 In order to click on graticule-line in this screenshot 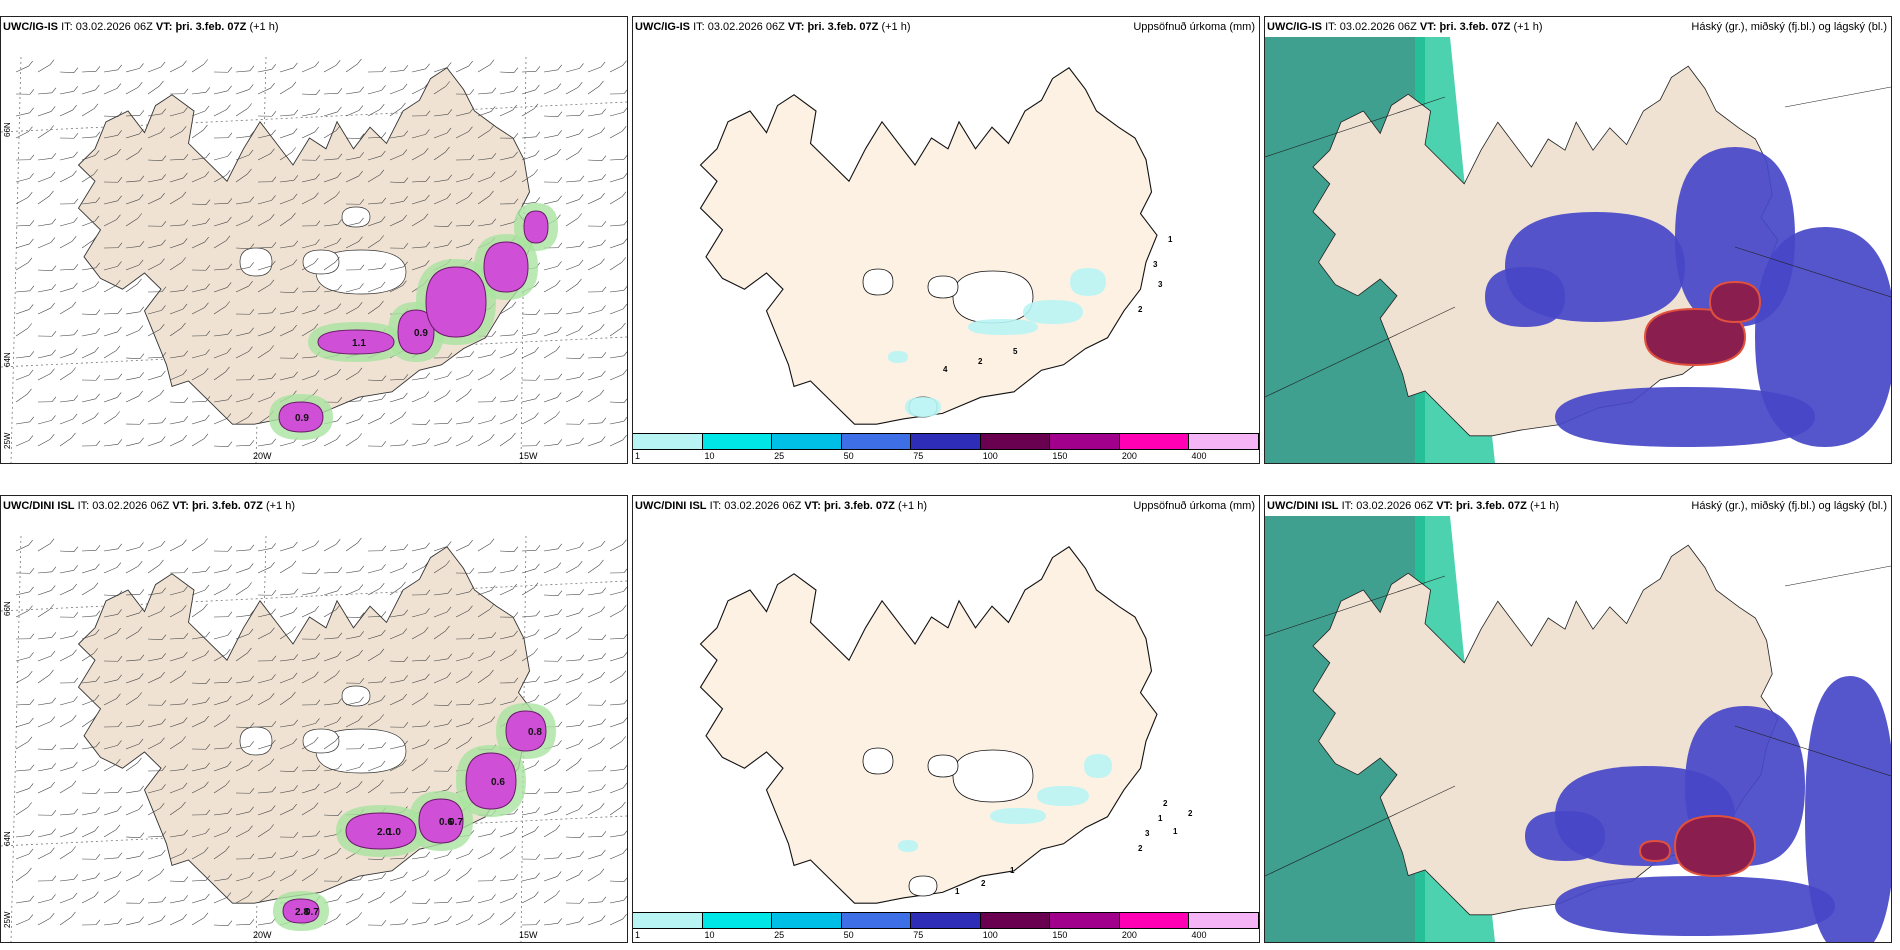, I will do `click(16, 738)`.